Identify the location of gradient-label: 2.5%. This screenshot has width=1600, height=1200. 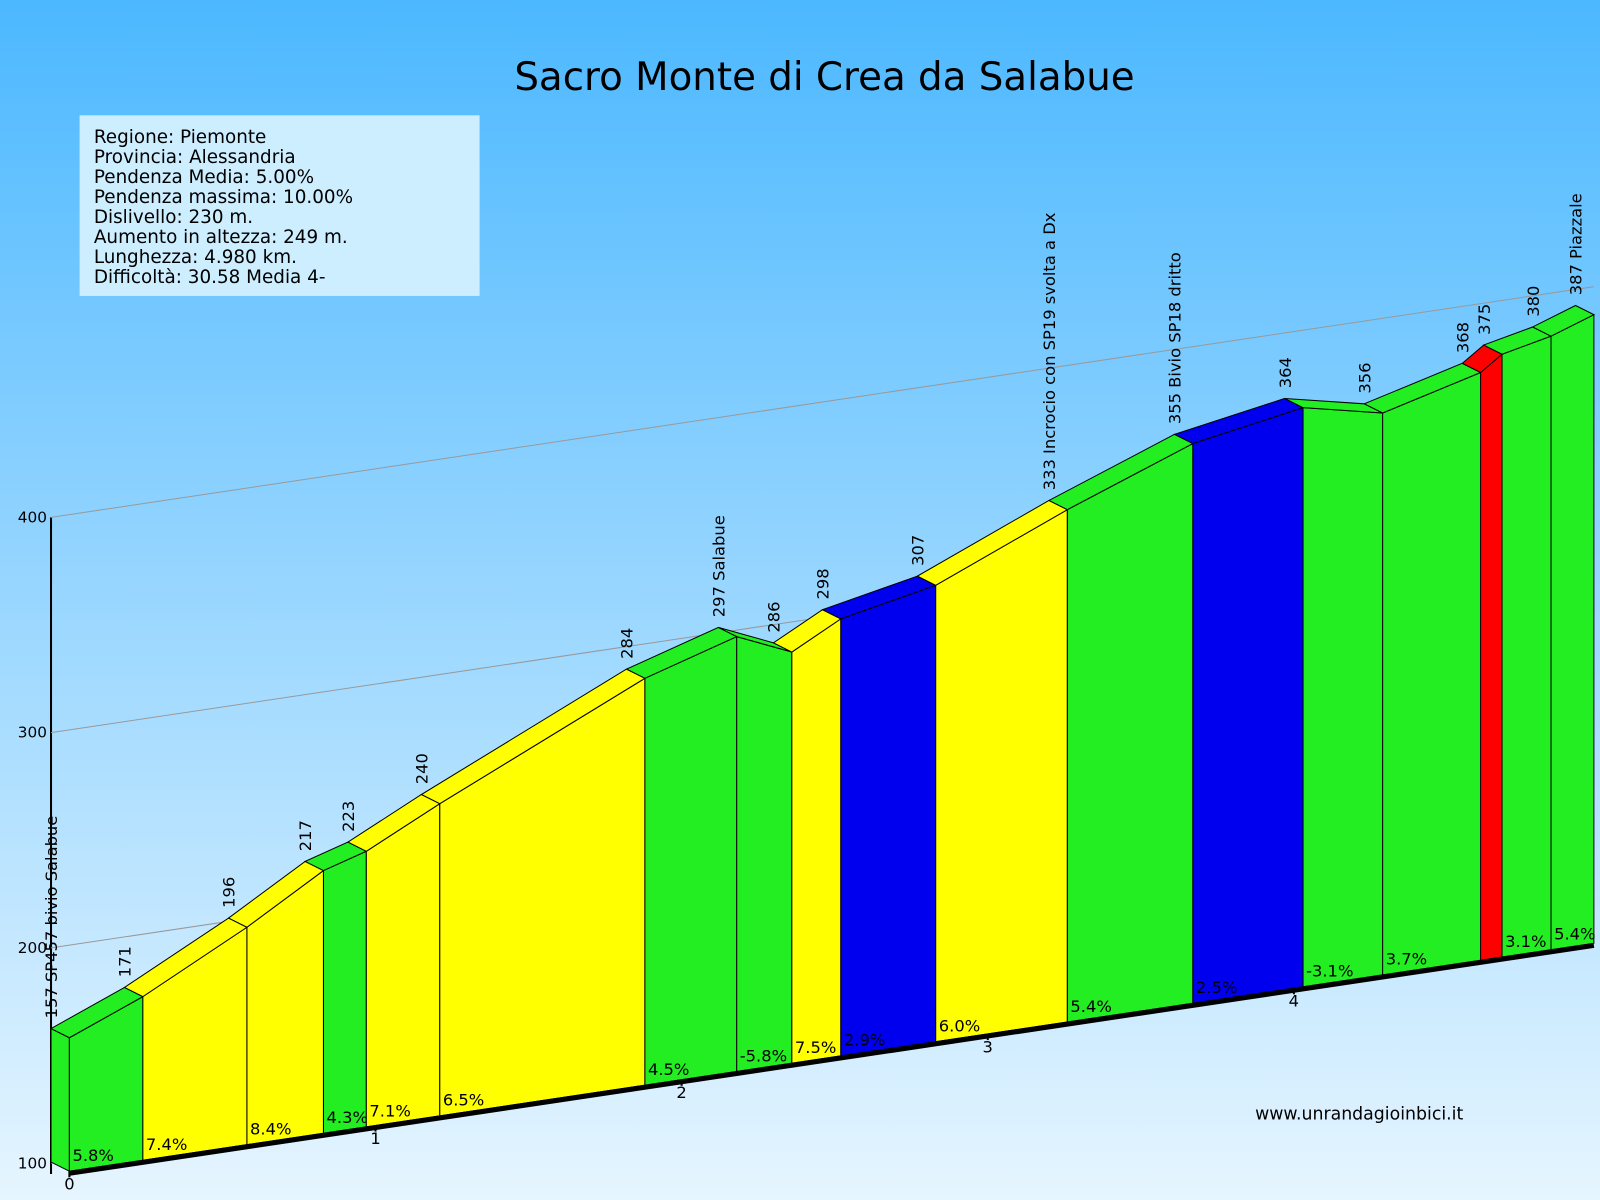
(1216, 987).